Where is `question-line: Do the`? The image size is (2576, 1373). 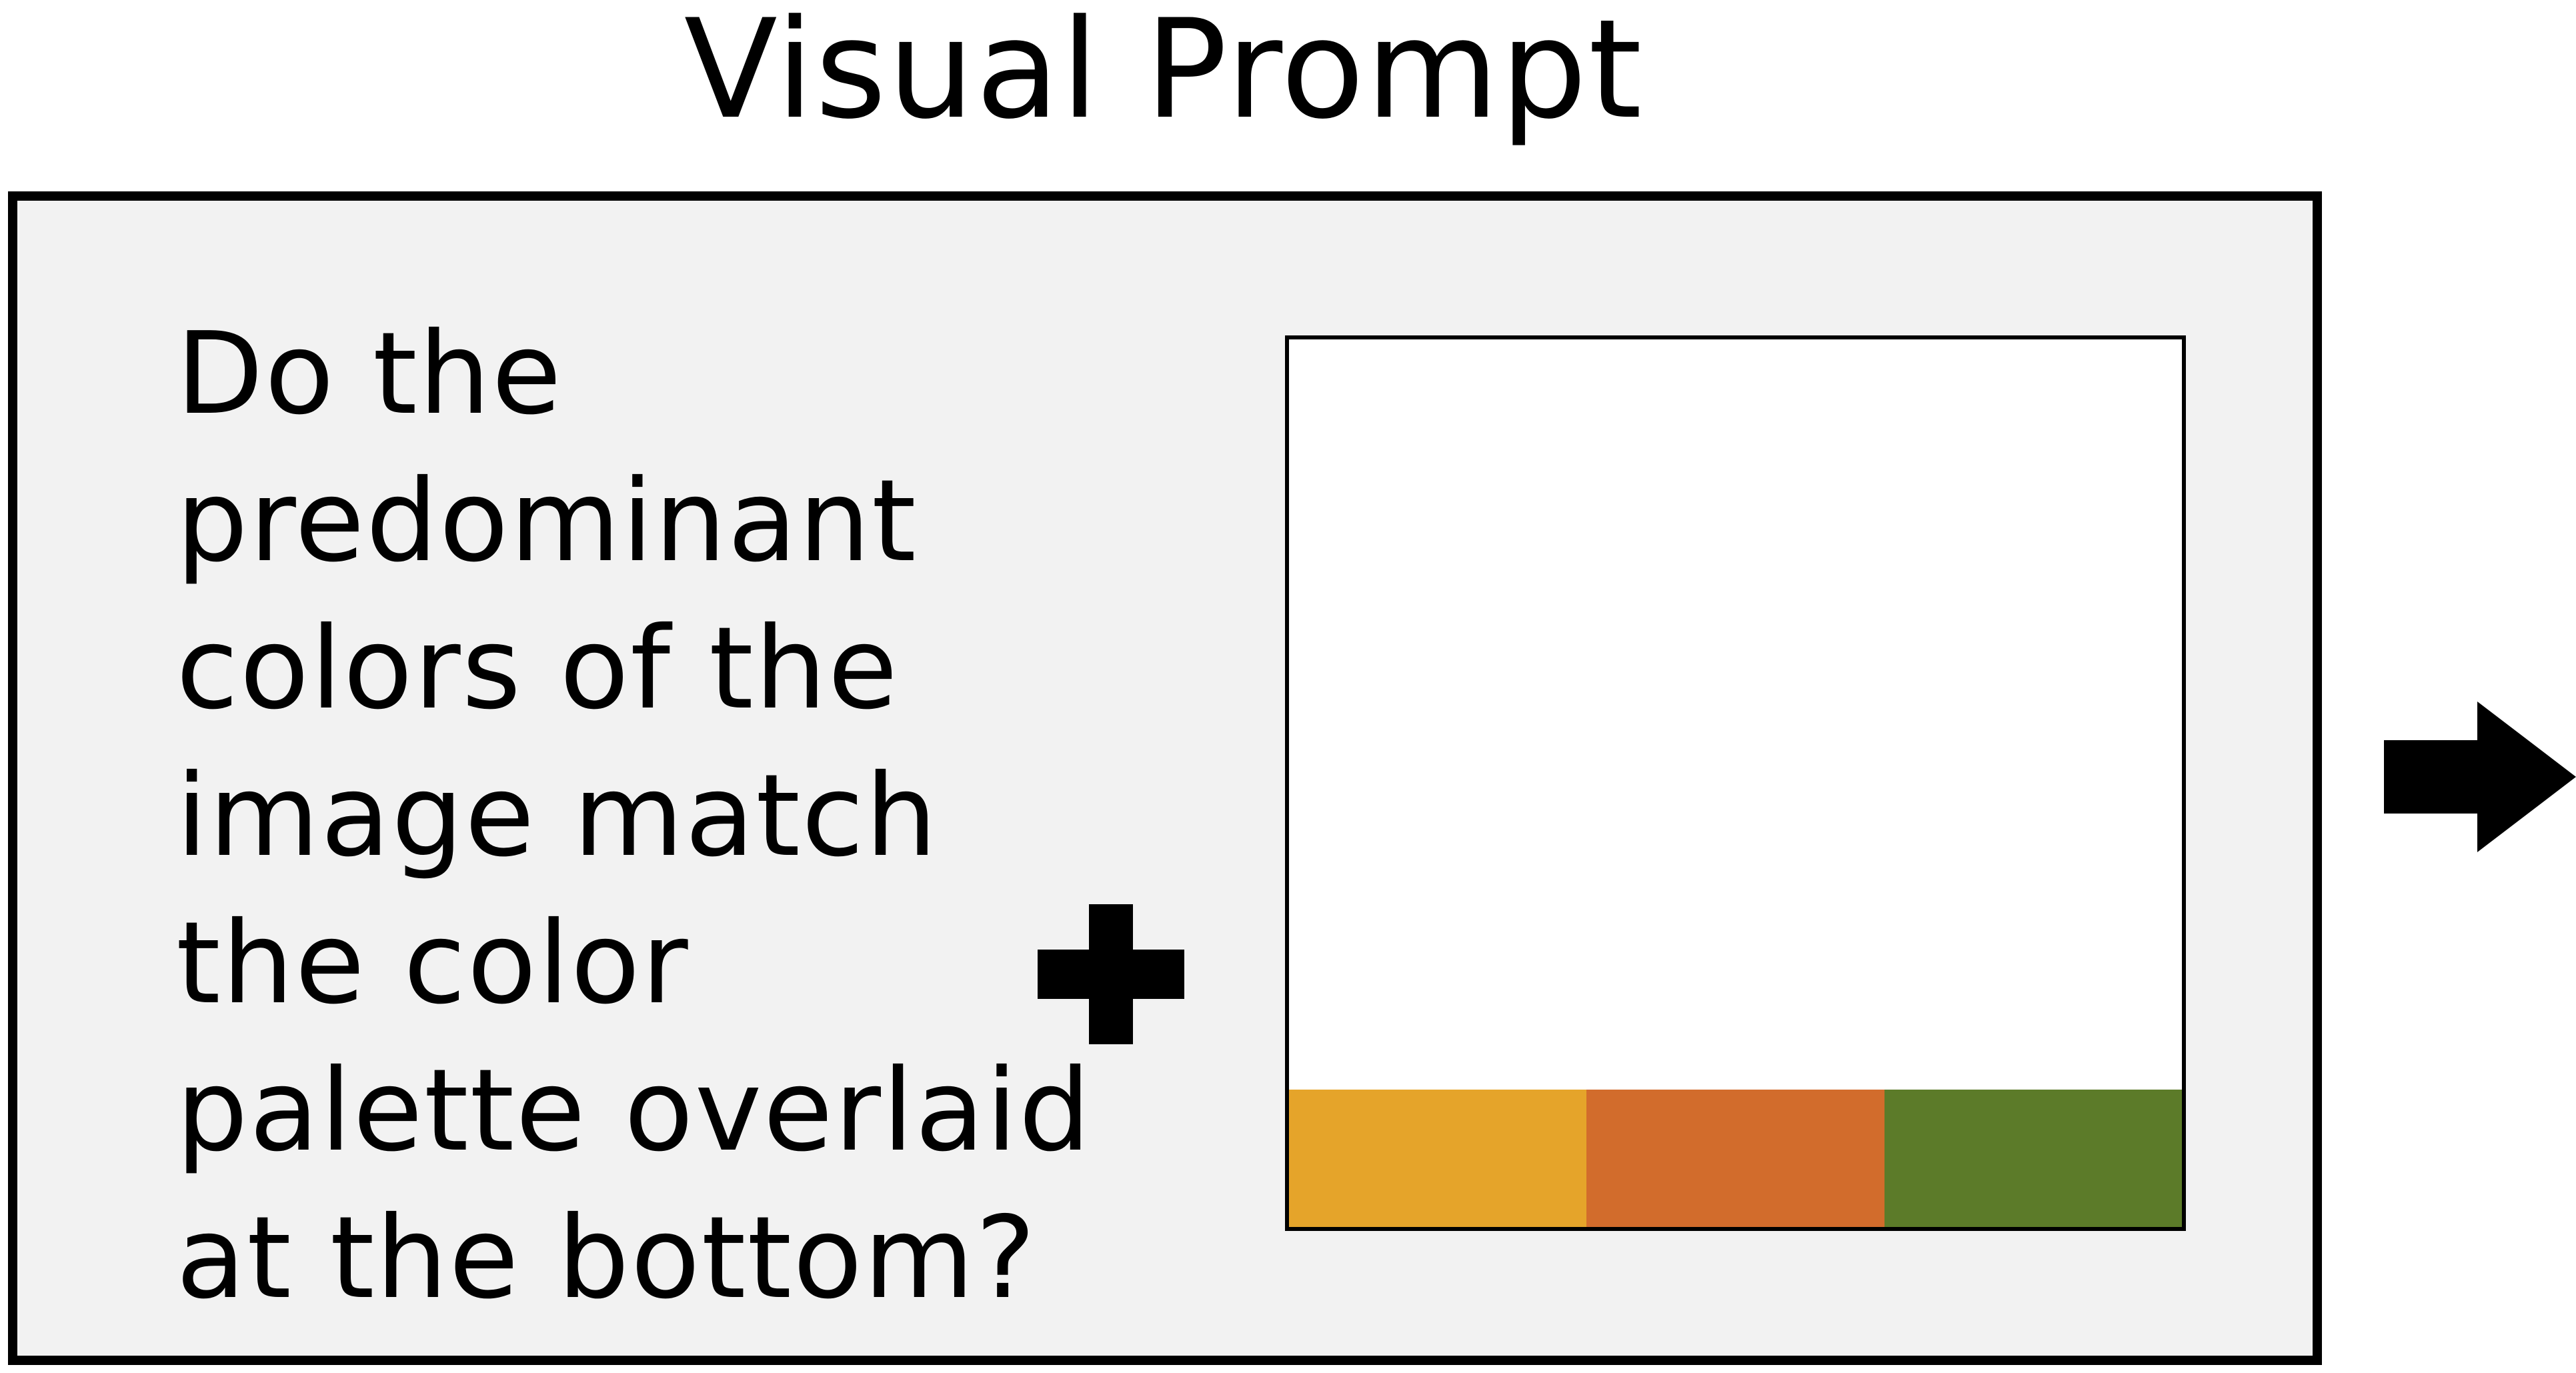
question-line: Do the is located at coordinates (369, 374).